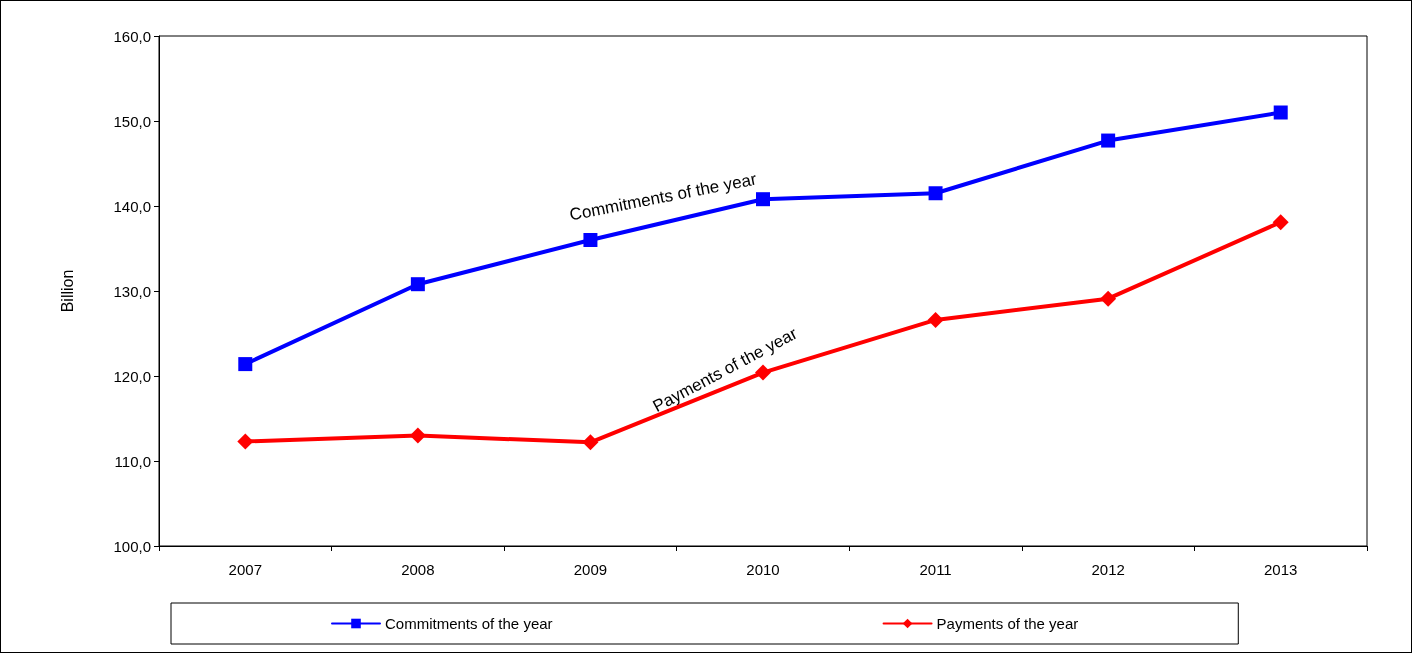  I want to click on y-tick-label: 150,0, so click(132, 121).